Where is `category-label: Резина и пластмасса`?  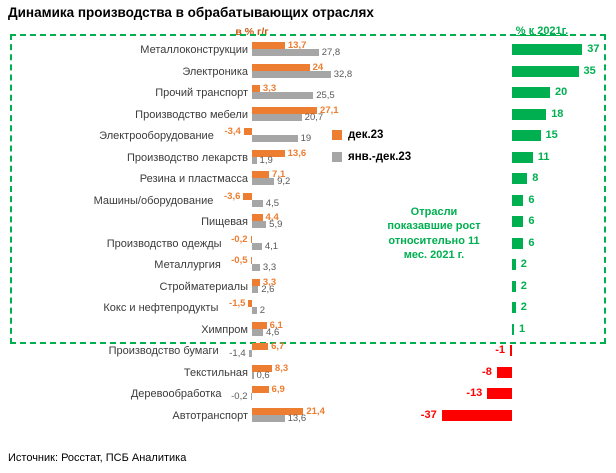 category-label: Резина и пластмасса is located at coordinates (193, 179).